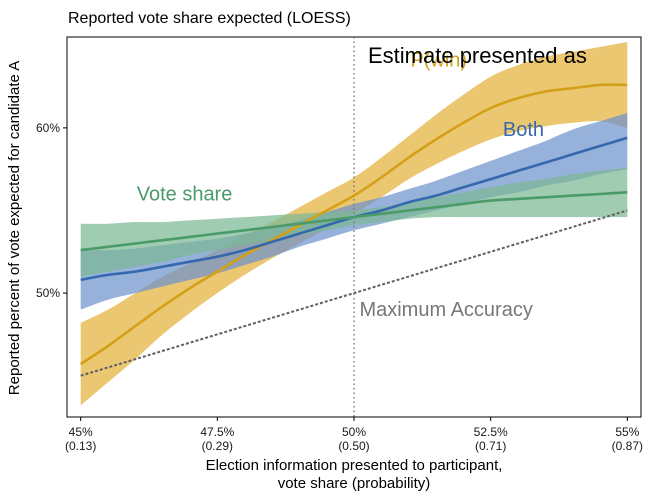 This screenshot has width=650, height=500. What do you see at coordinates (217, 446) in the screenshot?
I see `x-tick-sublabel: (0.29)` at bounding box center [217, 446].